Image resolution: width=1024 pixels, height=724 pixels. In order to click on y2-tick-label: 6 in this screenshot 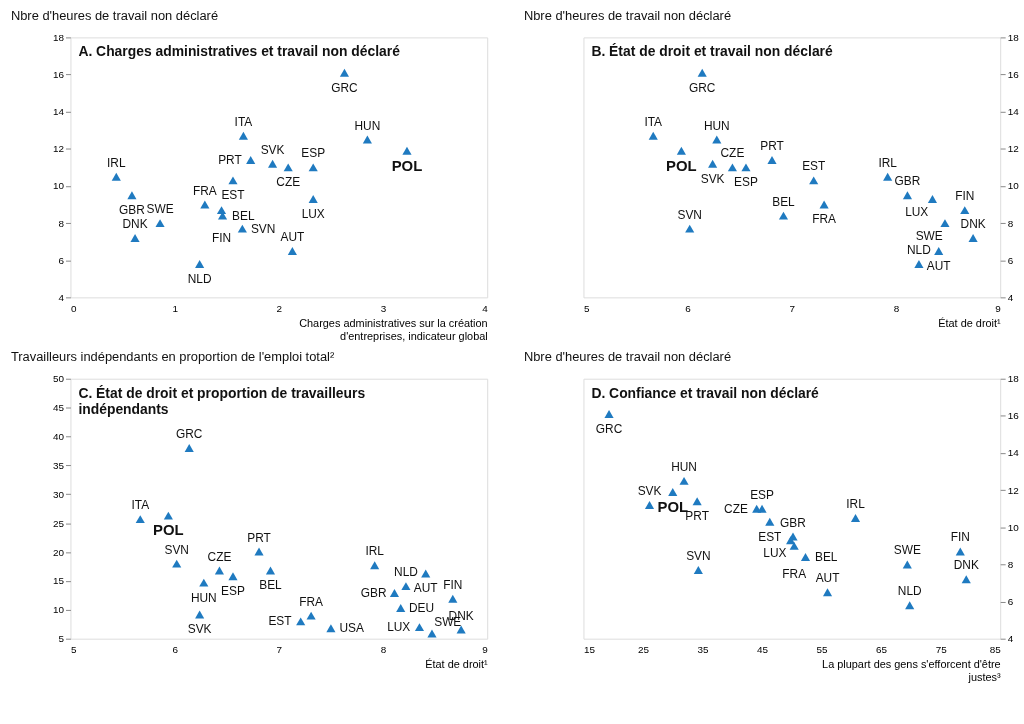, I will do `click(1010, 602)`.